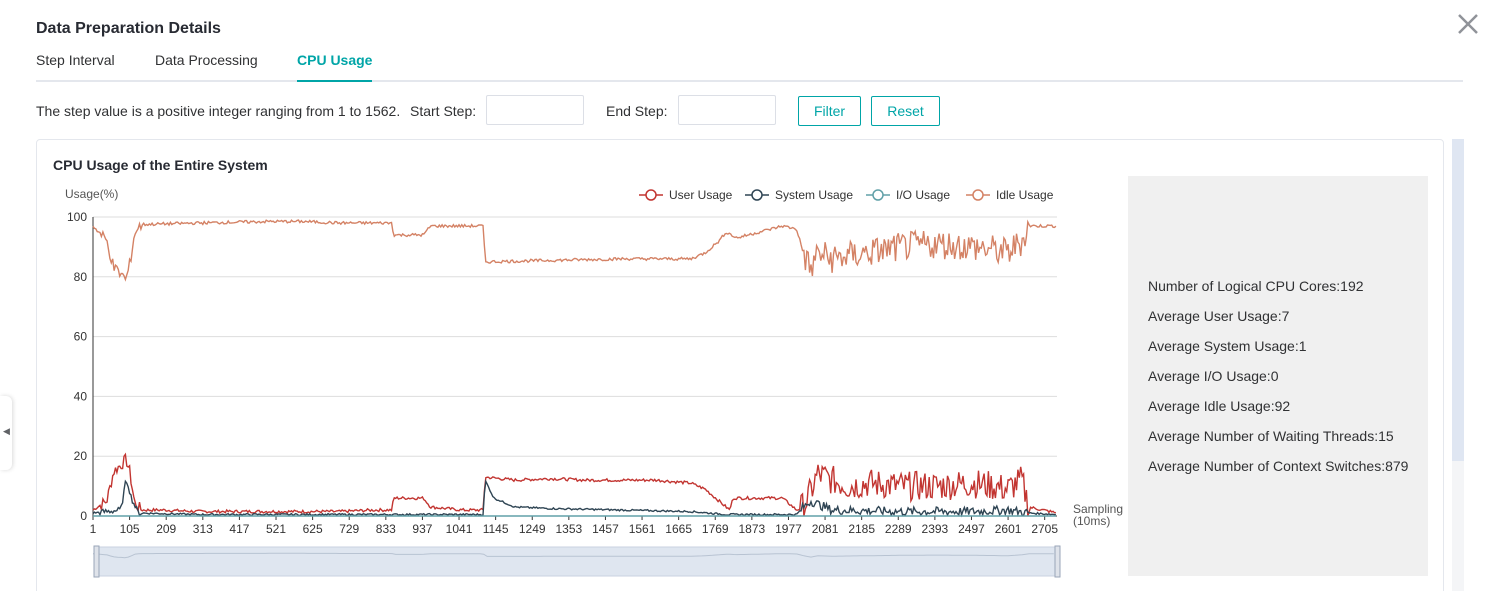  I want to click on x-tick-label: 1977, so click(788, 529).